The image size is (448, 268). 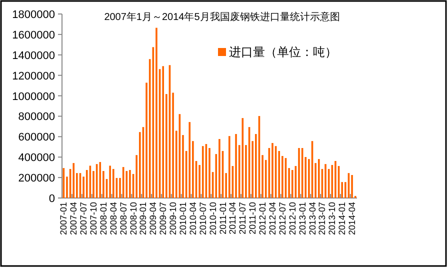 I want to click on x-tick-label: 2014-01, so click(x=342, y=219).